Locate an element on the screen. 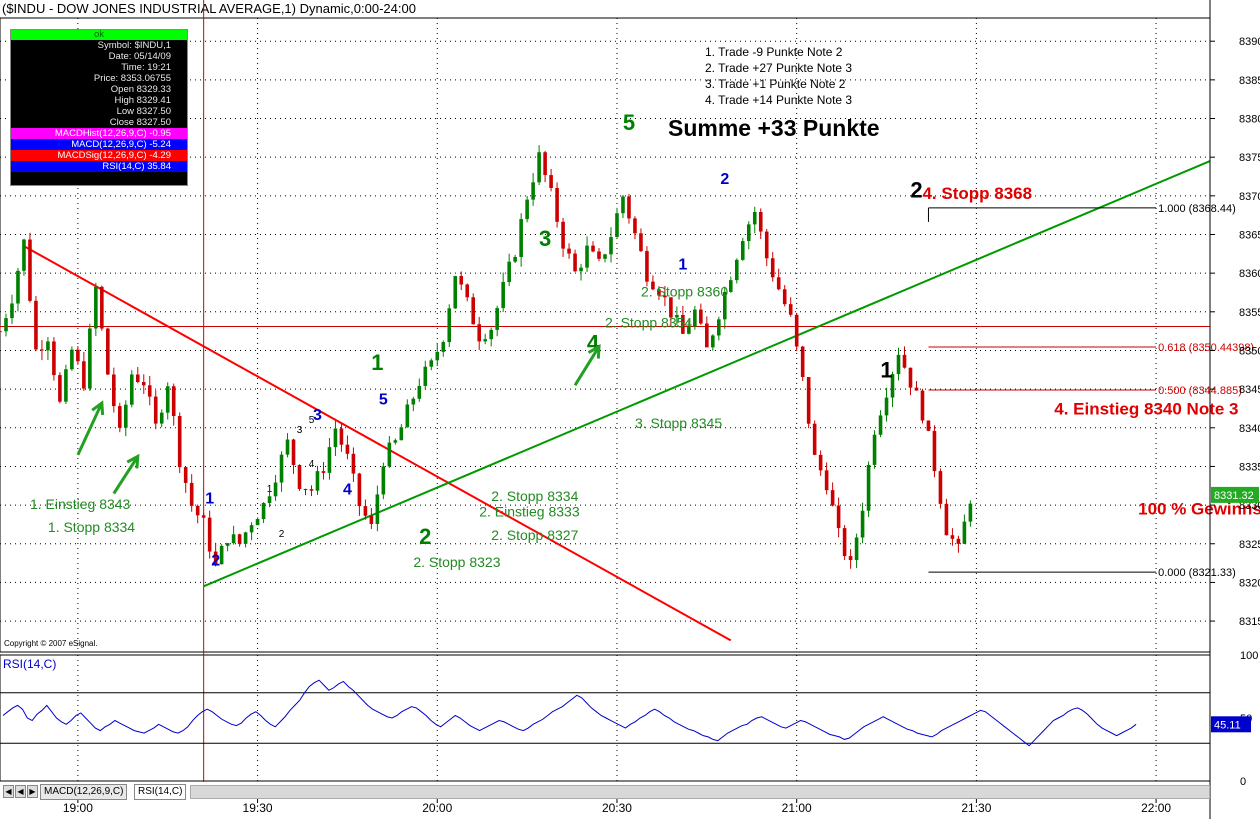  scroll-next-icon: ▶ is located at coordinates (32, 791).